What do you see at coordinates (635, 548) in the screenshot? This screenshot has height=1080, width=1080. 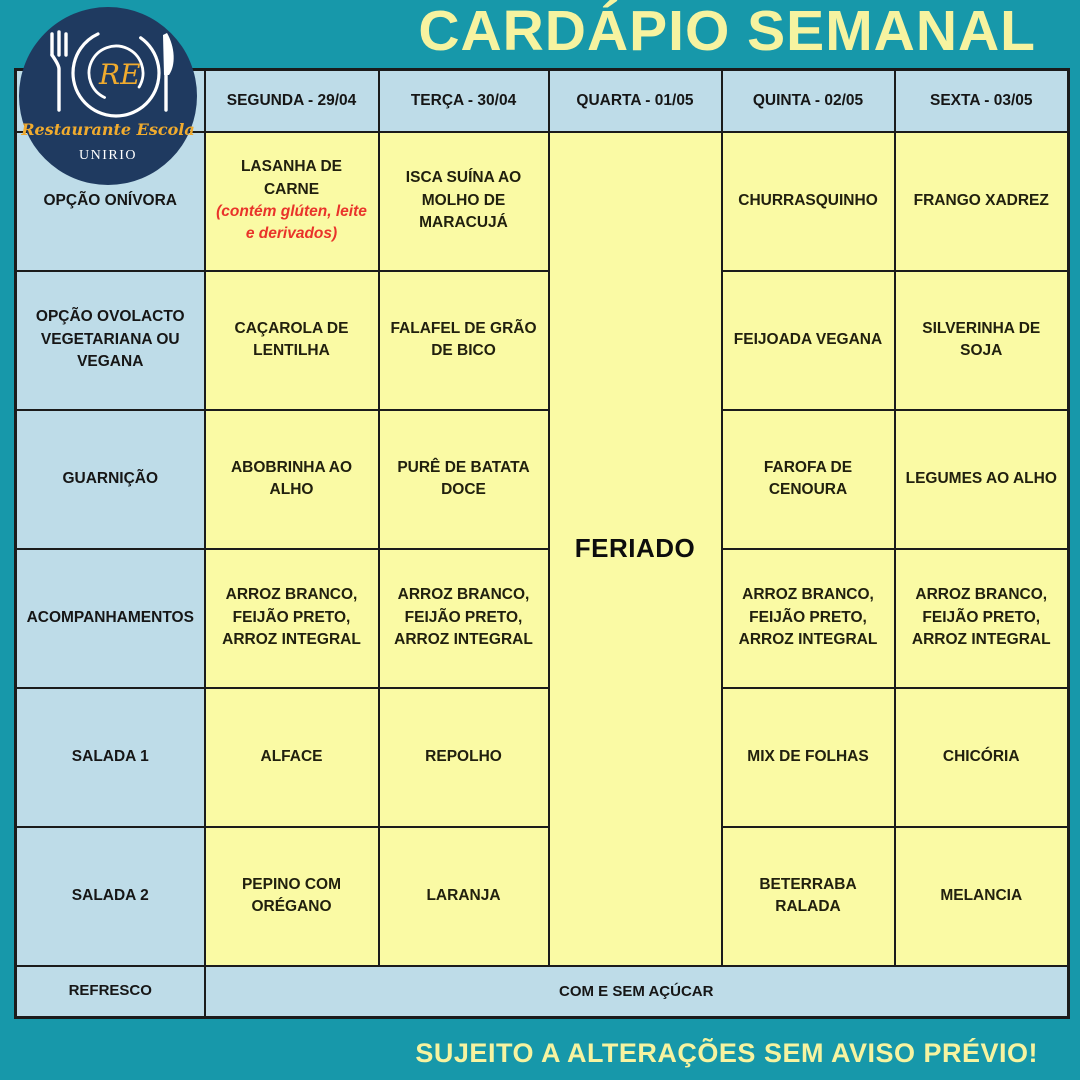 I see `holiday-cell: FERIADO` at bounding box center [635, 548].